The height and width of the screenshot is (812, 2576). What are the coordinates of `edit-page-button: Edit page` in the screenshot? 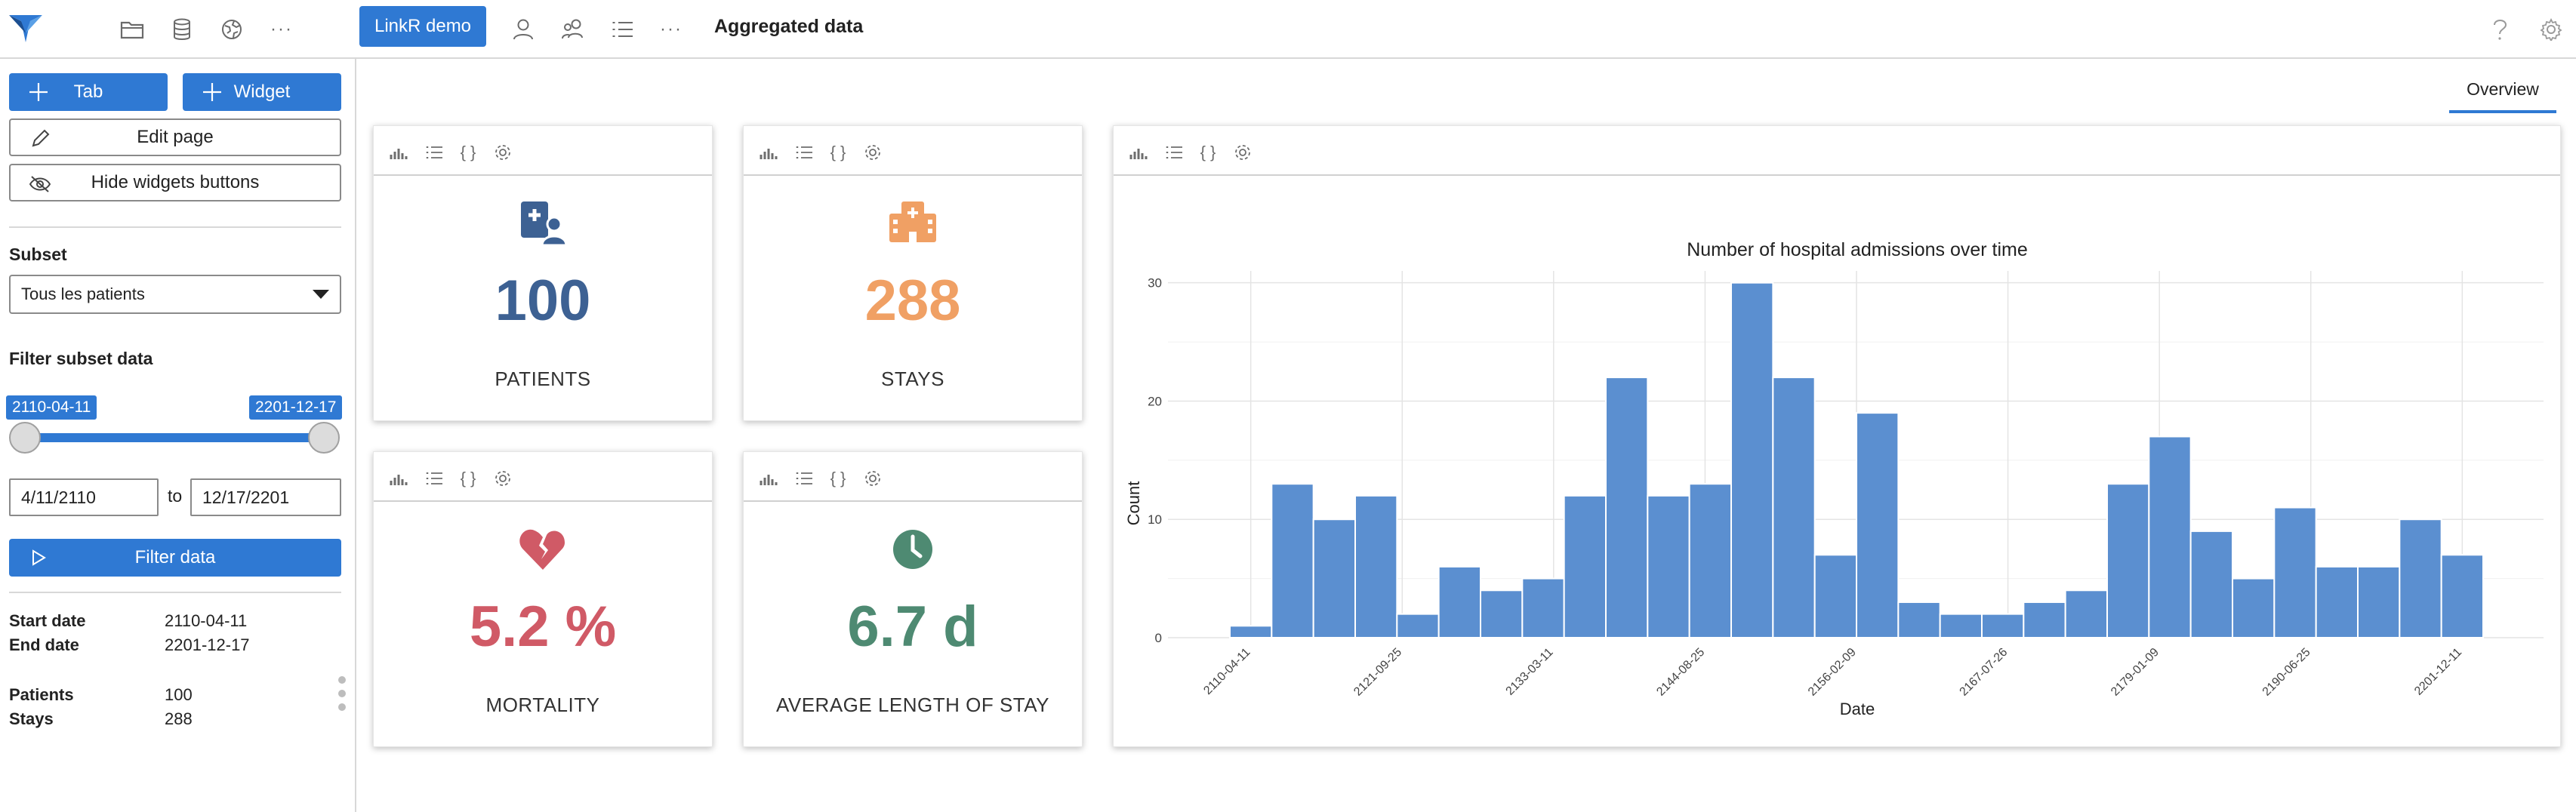 It's located at (175, 137).